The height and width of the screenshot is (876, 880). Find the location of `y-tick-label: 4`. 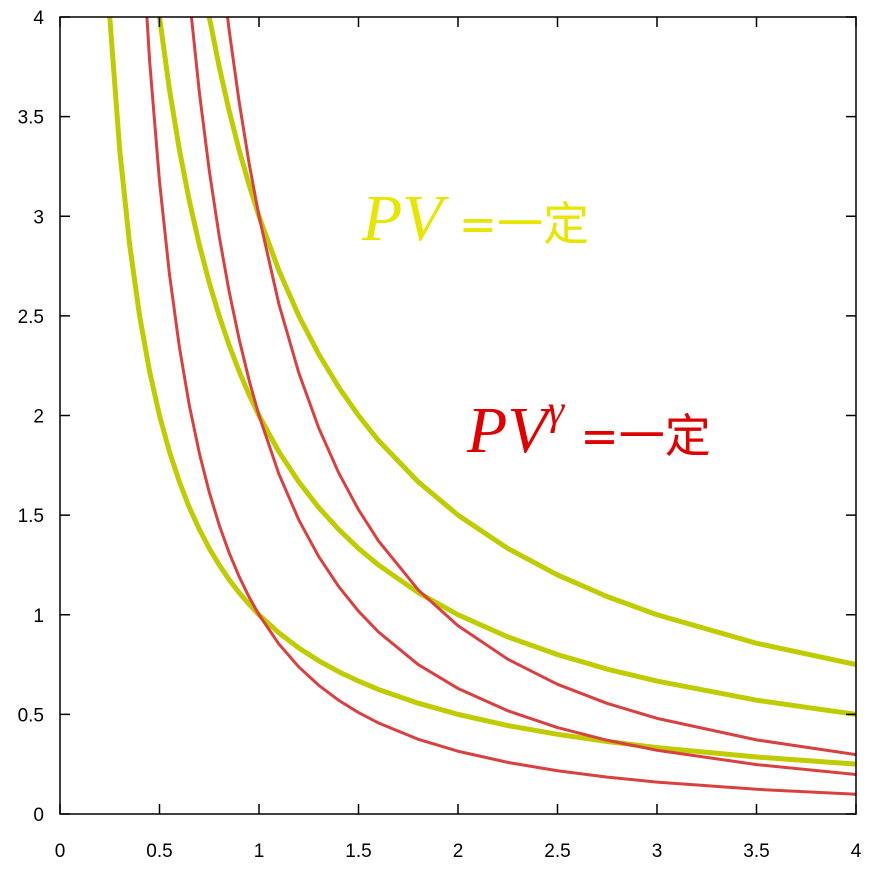

y-tick-label: 4 is located at coordinates (38, 18).